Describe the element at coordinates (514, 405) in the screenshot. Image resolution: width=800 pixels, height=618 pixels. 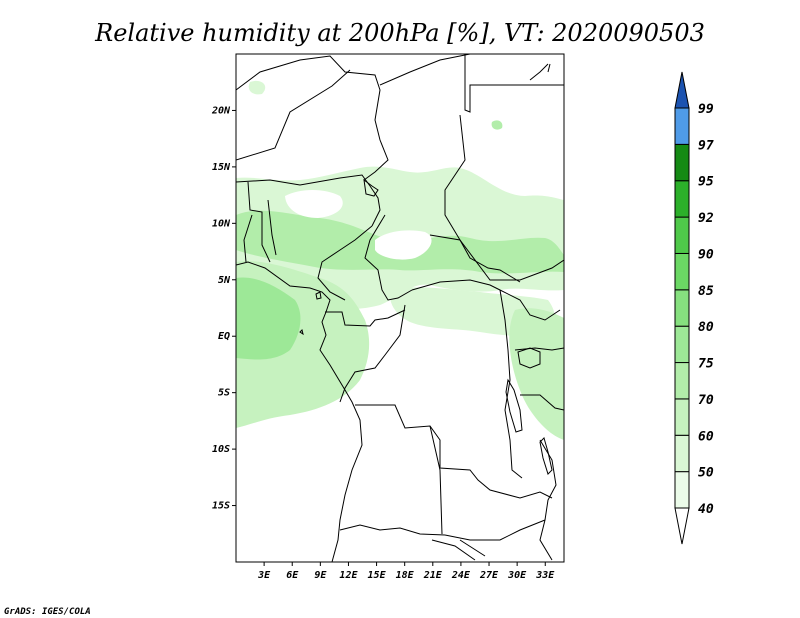
I see `lake-tanganyika` at that location.